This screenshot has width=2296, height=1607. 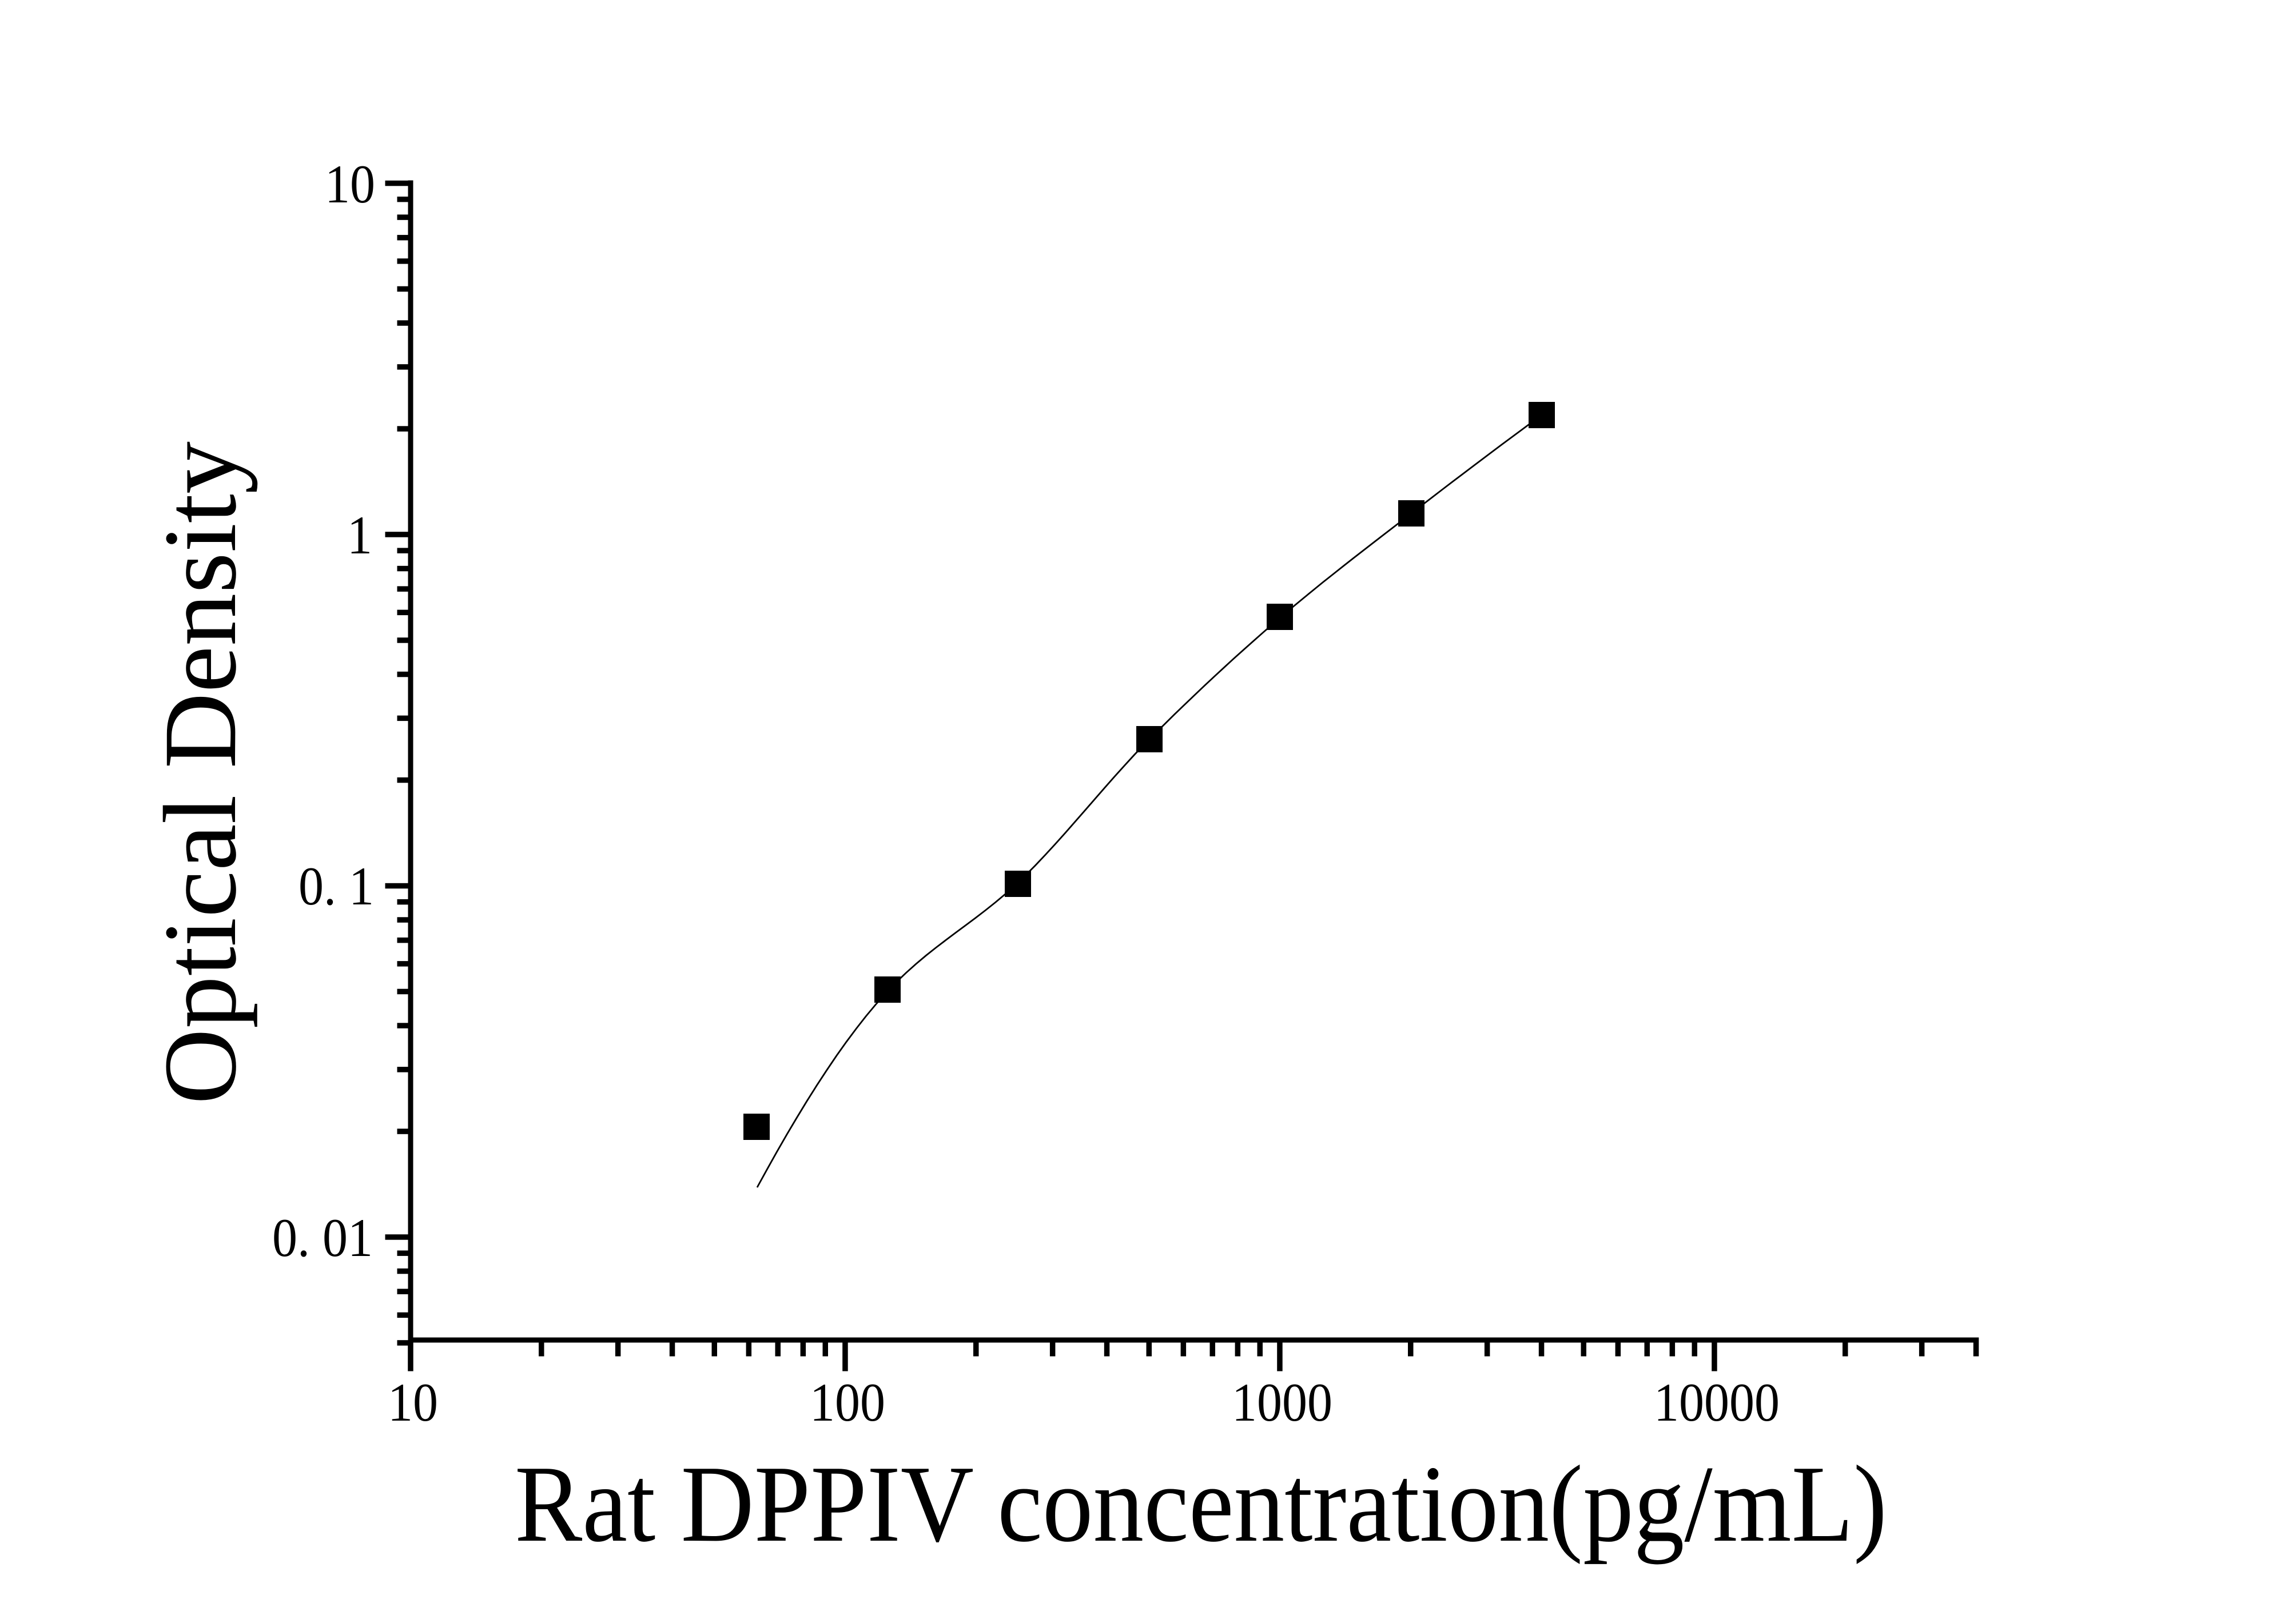 I want to click on svg-text: 1000, so click(x=1282, y=1402).